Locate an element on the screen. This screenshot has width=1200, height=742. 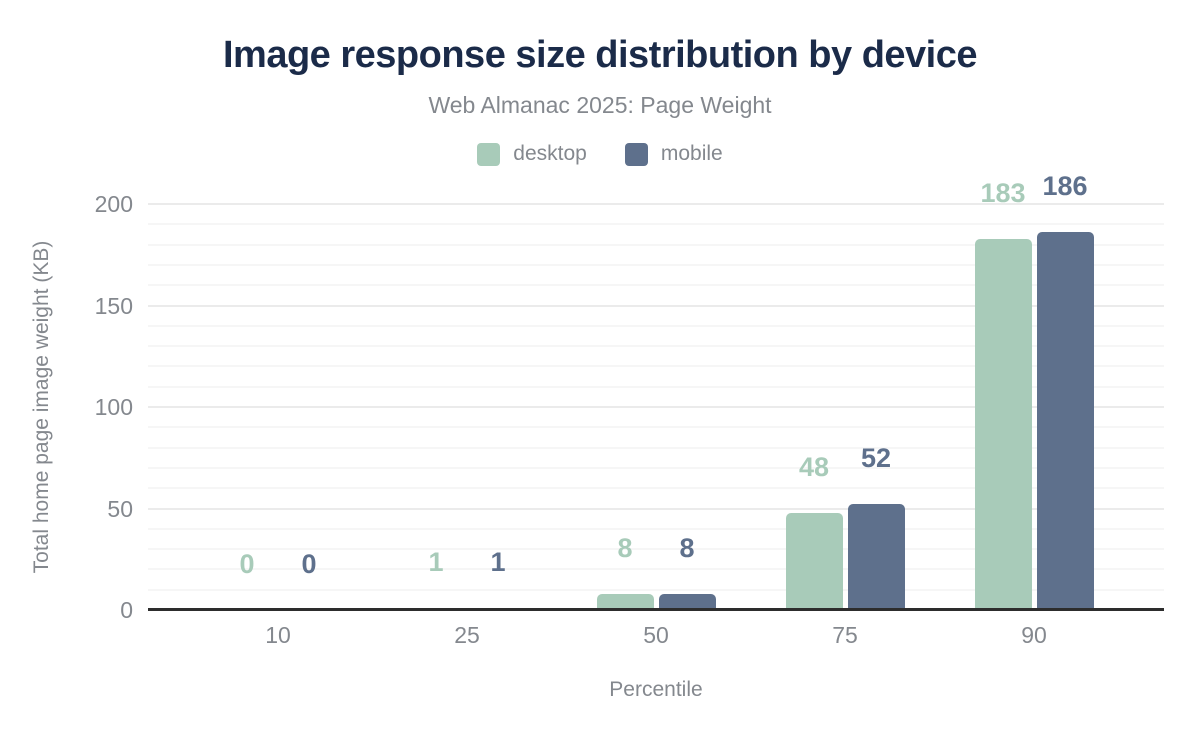
legend-label: mobile is located at coordinates (691, 153).